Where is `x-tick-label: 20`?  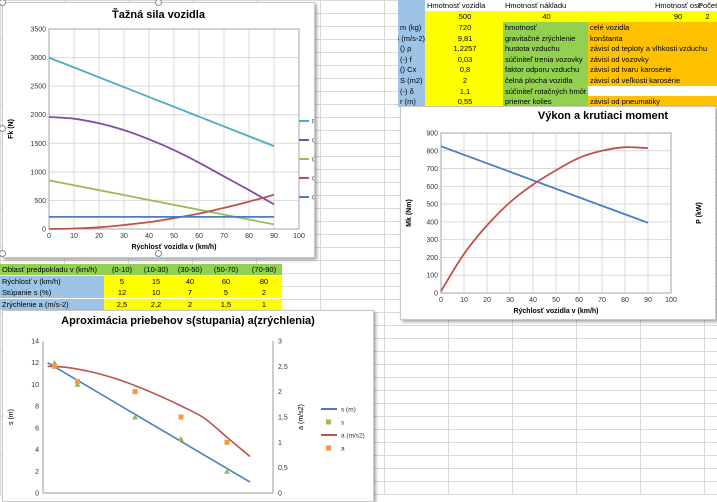
x-tick-label: 20 is located at coordinates (99, 236).